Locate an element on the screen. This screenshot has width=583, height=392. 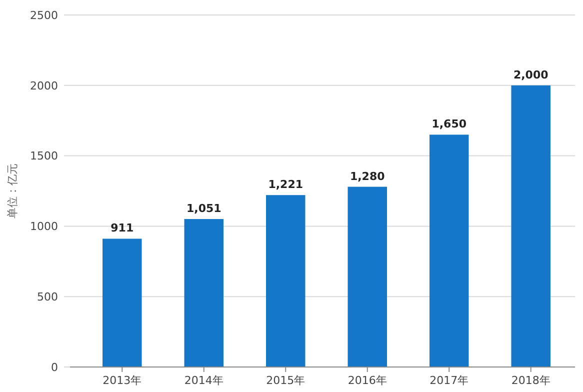
x-tick-label: 2014年 is located at coordinates (204, 380).